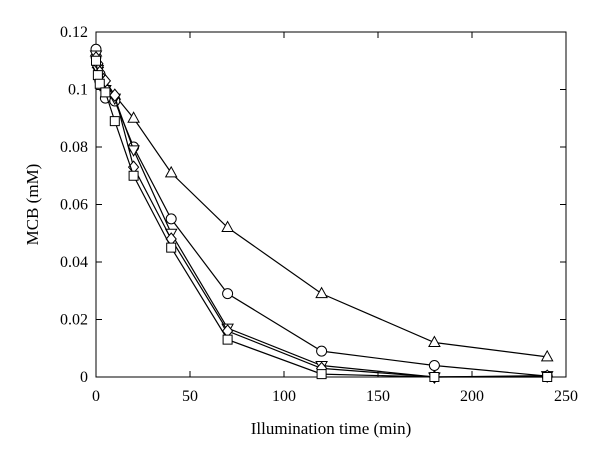 The image size is (600, 458). I want to click on y-tick-label: 0, so click(84, 377).